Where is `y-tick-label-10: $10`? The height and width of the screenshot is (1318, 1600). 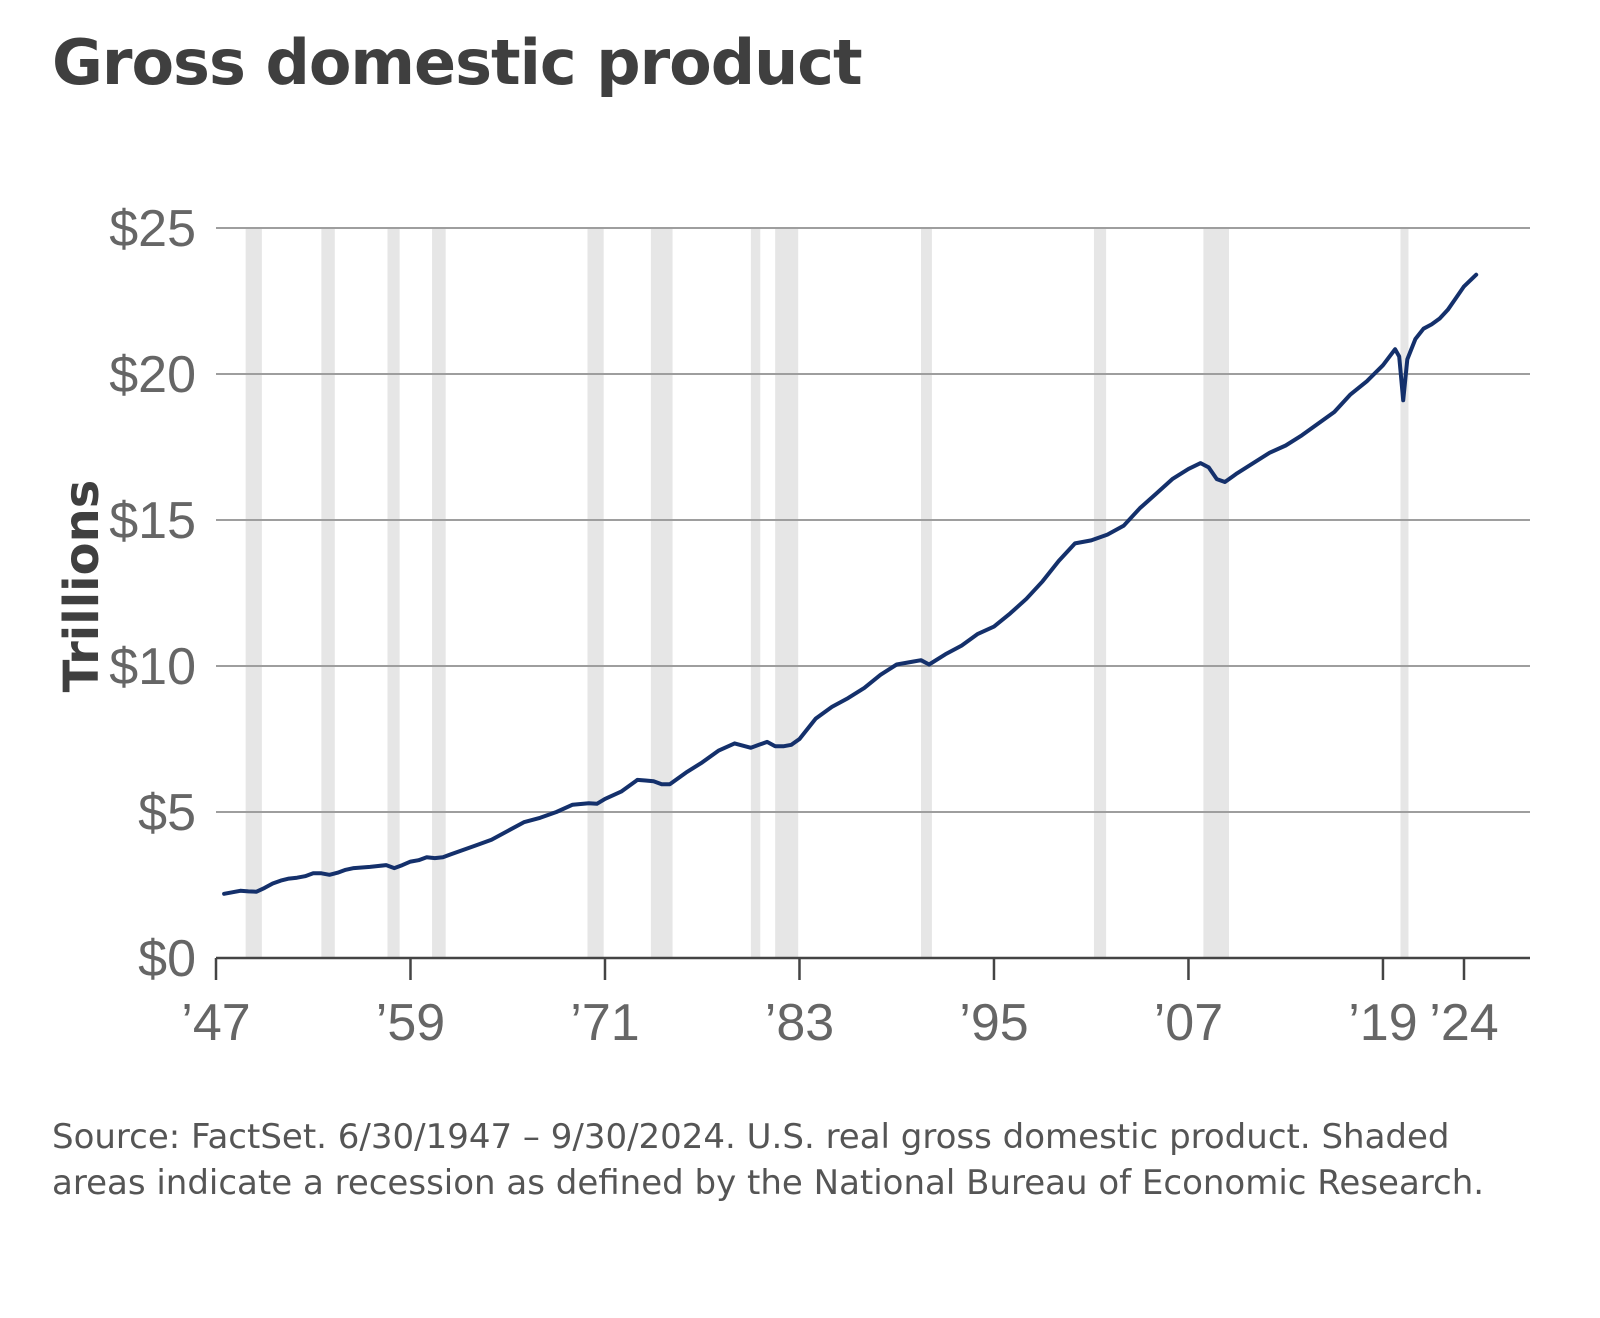
y-tick-label-10: $10 is located at coordinates (152, 667).